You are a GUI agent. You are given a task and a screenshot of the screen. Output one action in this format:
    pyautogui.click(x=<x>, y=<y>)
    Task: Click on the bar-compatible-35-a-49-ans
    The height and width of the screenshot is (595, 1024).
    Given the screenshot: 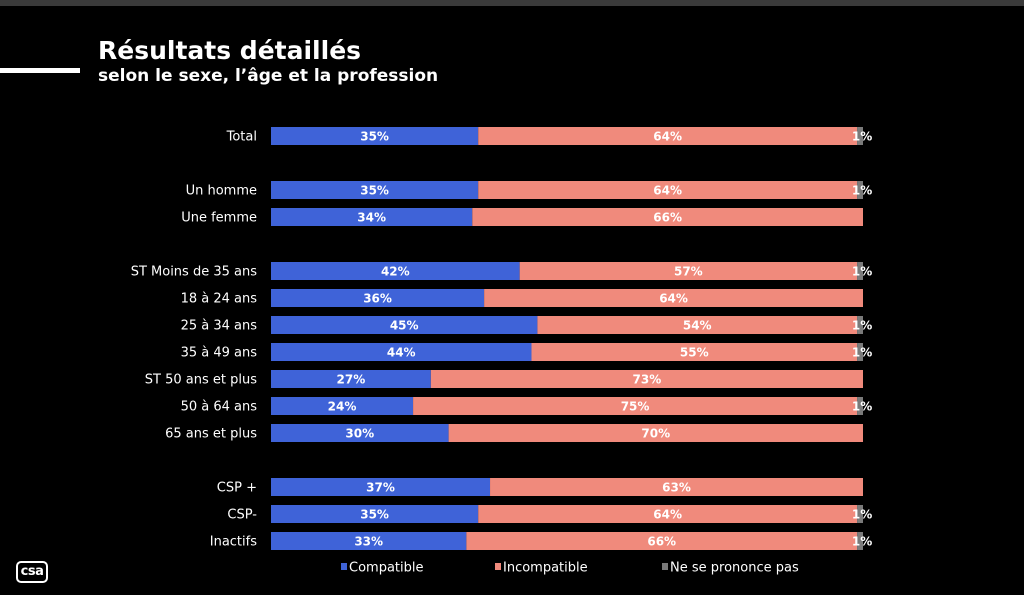 What is the action you would take?
    pyautogui.click(x=401, y=352)
    